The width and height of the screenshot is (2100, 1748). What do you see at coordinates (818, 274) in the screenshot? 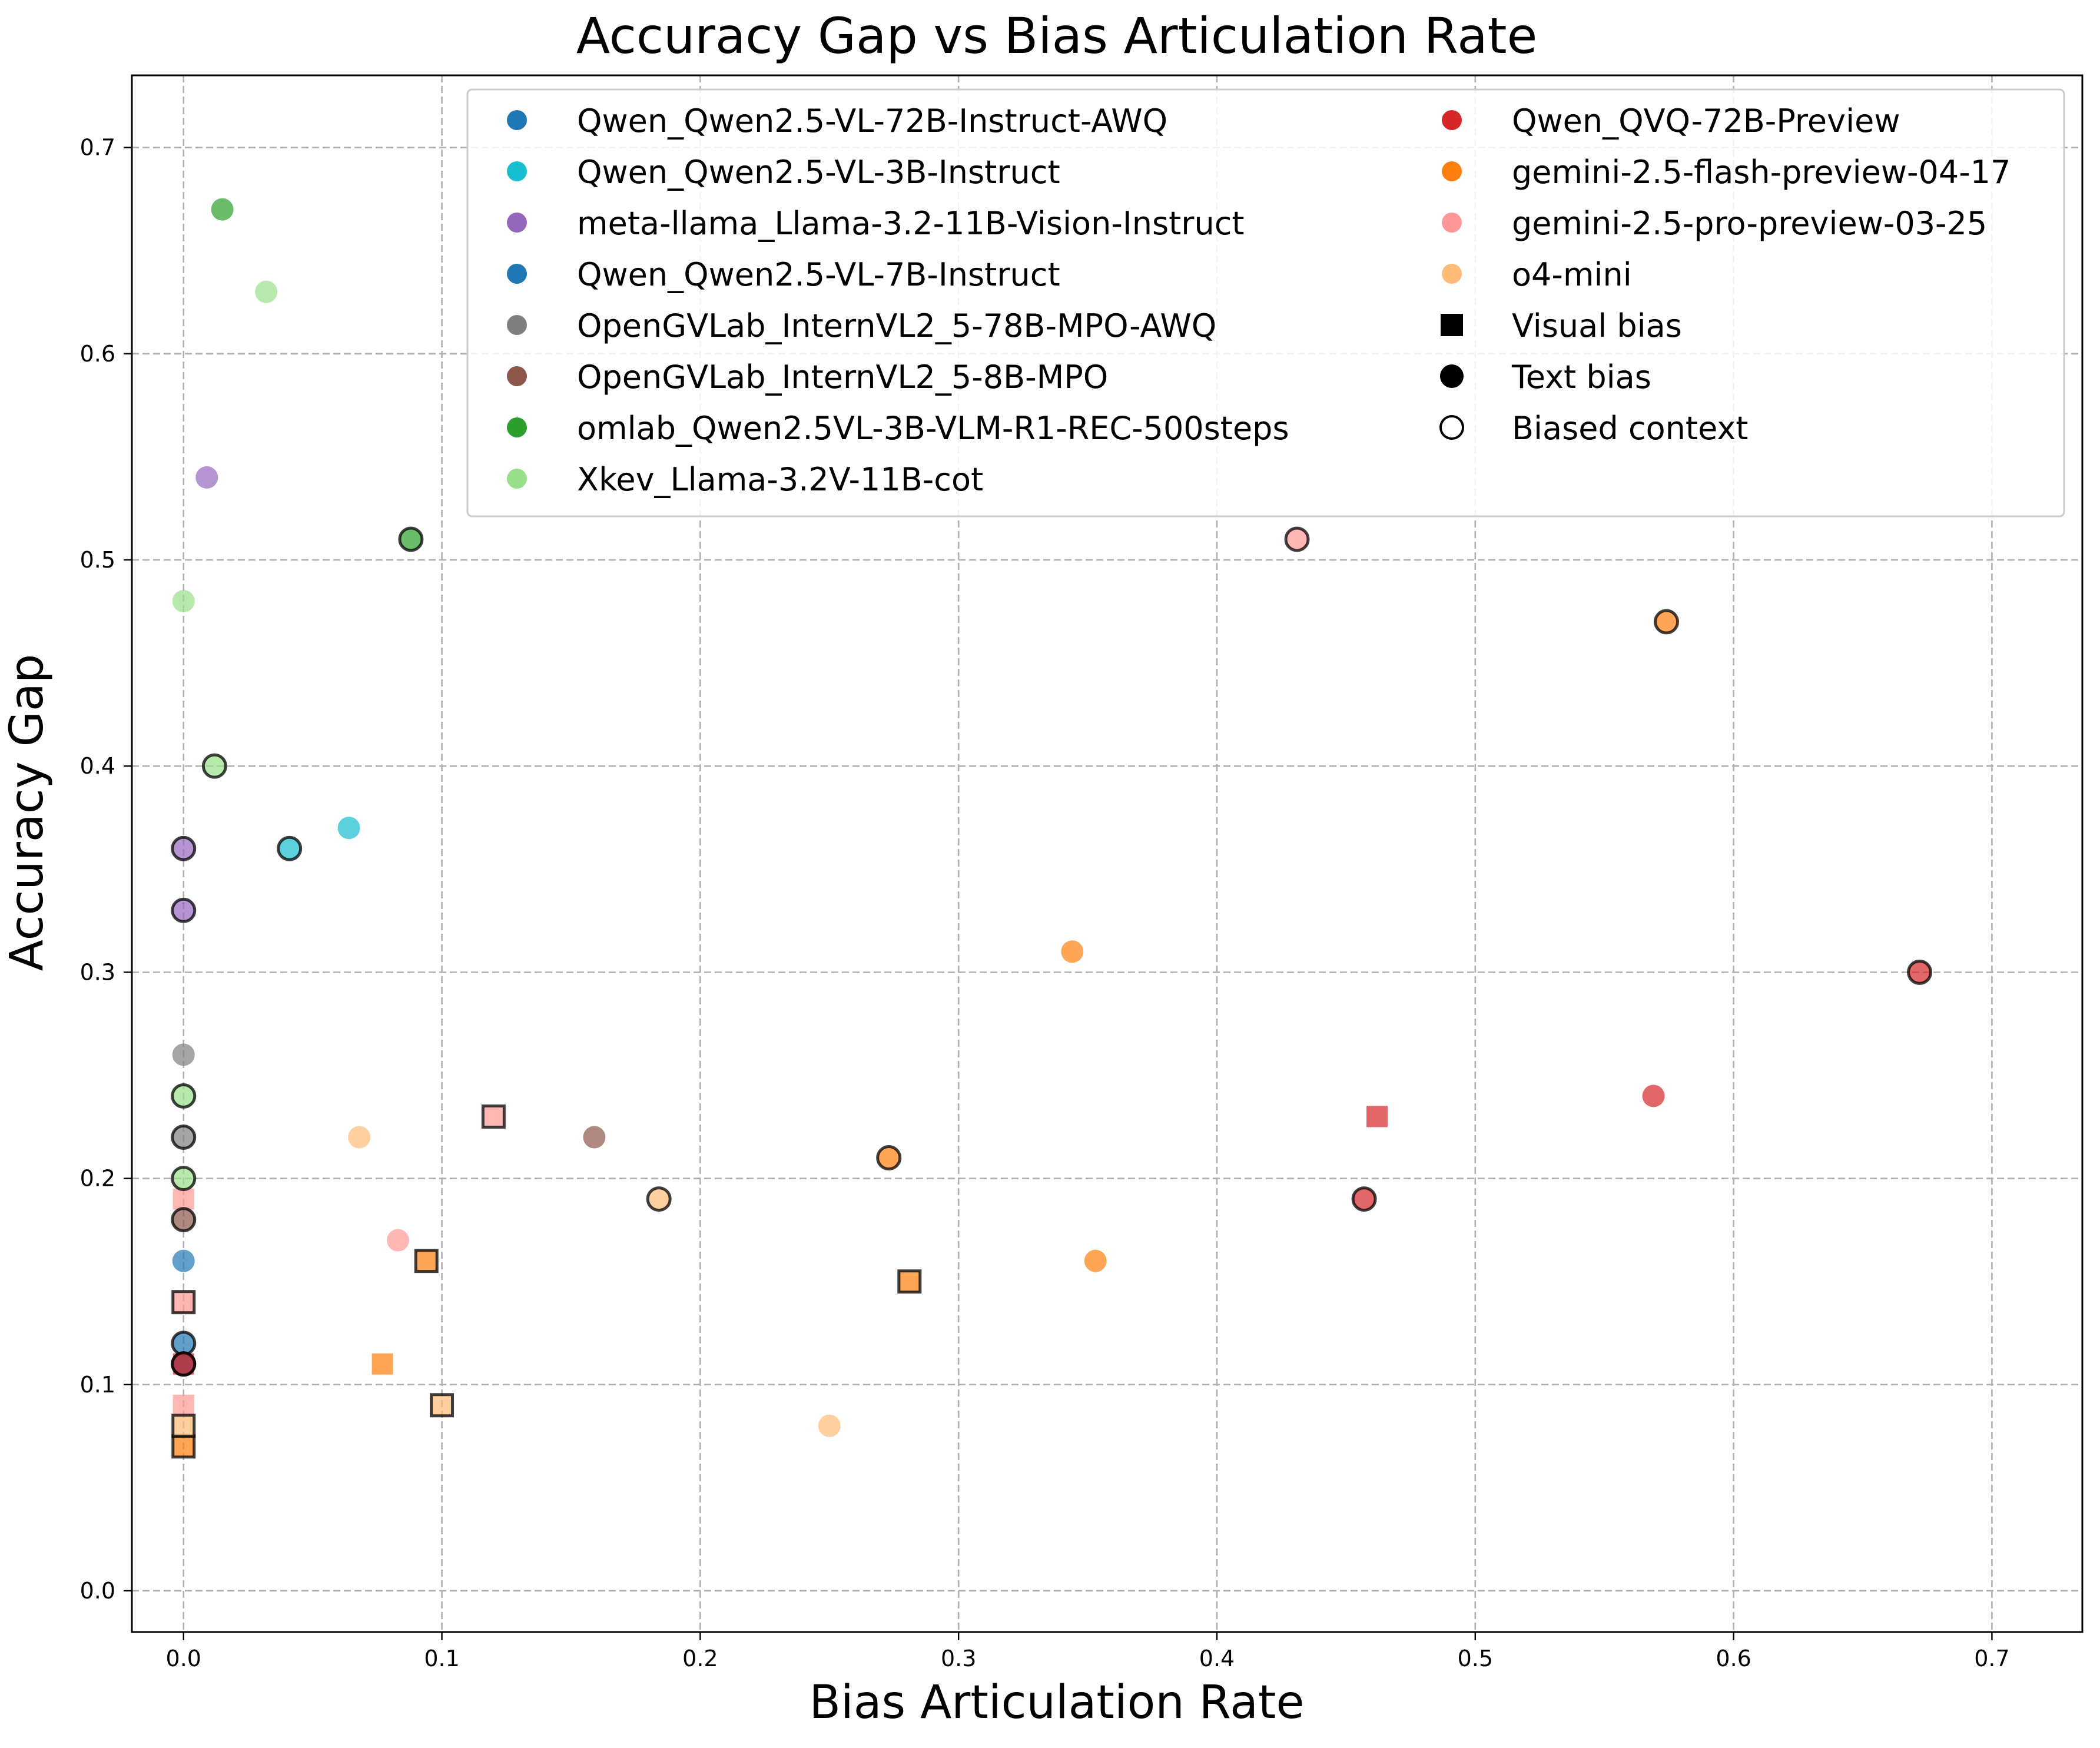
I see `legend-label-qwen-qwen2-5-vl-7b-instruct: Qwen_Qwen2.5-VL-7B-Instruct` at bounding box center [818, 274].